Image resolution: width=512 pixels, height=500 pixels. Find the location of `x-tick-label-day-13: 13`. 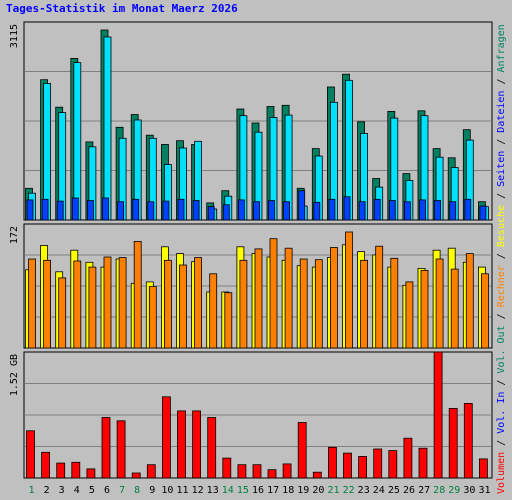

x-tick-label-day-13: 13 is located at coordinates (213, 490).